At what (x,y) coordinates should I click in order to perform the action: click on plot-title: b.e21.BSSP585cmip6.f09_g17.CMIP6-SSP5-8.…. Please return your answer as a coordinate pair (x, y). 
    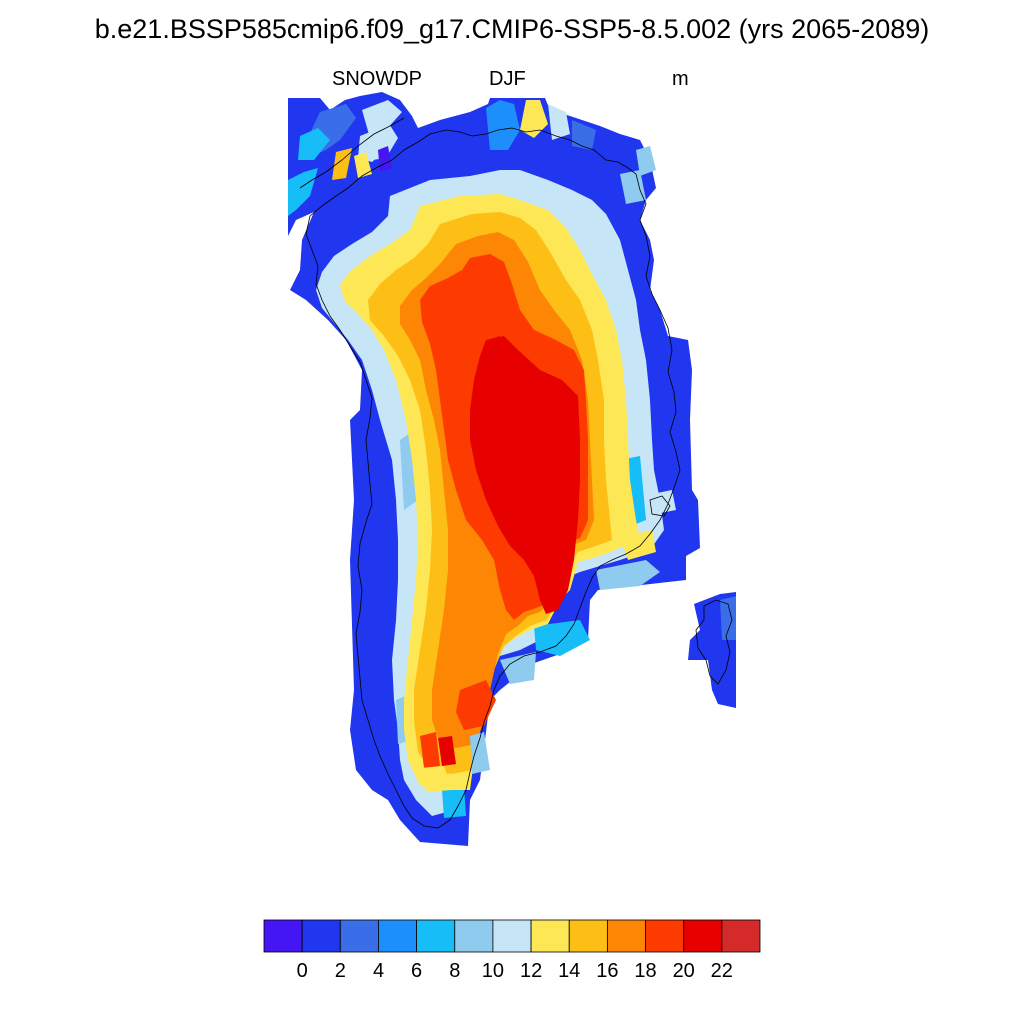
    Looking at the image, I should click on (512, 29).